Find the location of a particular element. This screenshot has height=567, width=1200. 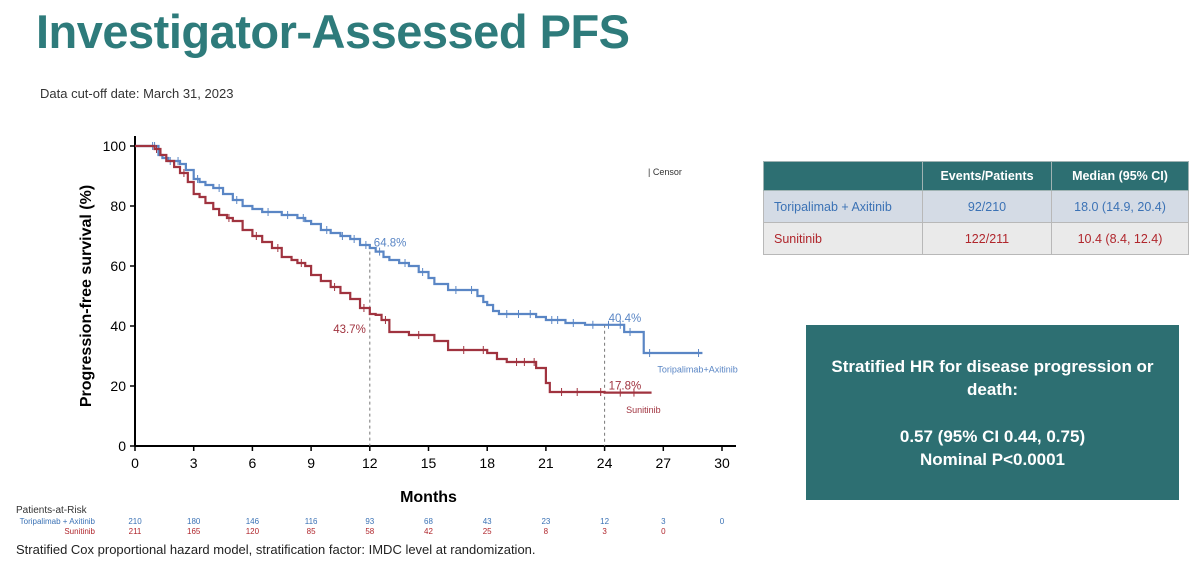

x-tick-label: 27 is located at coordinates (664, 463).